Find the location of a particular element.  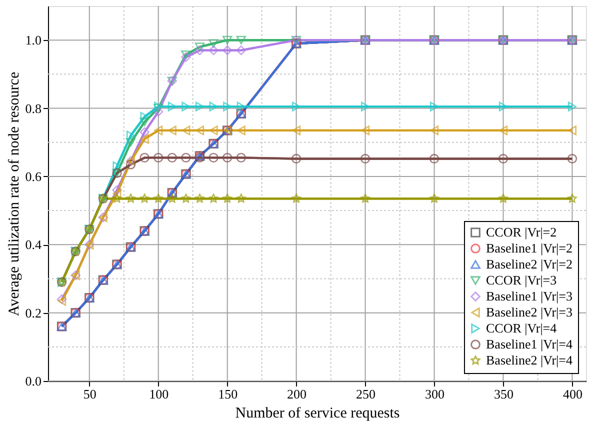

legend-label: Baseline2 |Vr|=3 is located at coordinates (529, 312).